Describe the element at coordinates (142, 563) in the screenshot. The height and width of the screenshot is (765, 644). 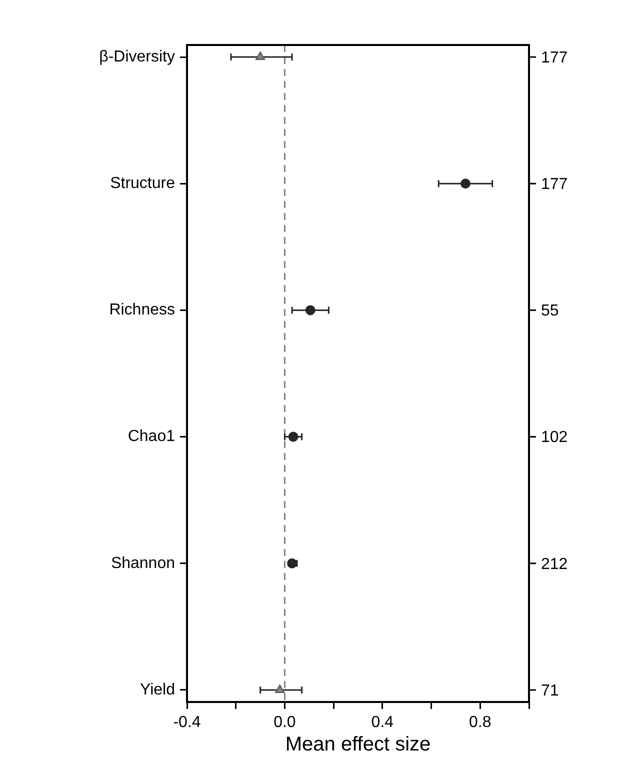
I see `y-tick-label: Shannon` at that location.